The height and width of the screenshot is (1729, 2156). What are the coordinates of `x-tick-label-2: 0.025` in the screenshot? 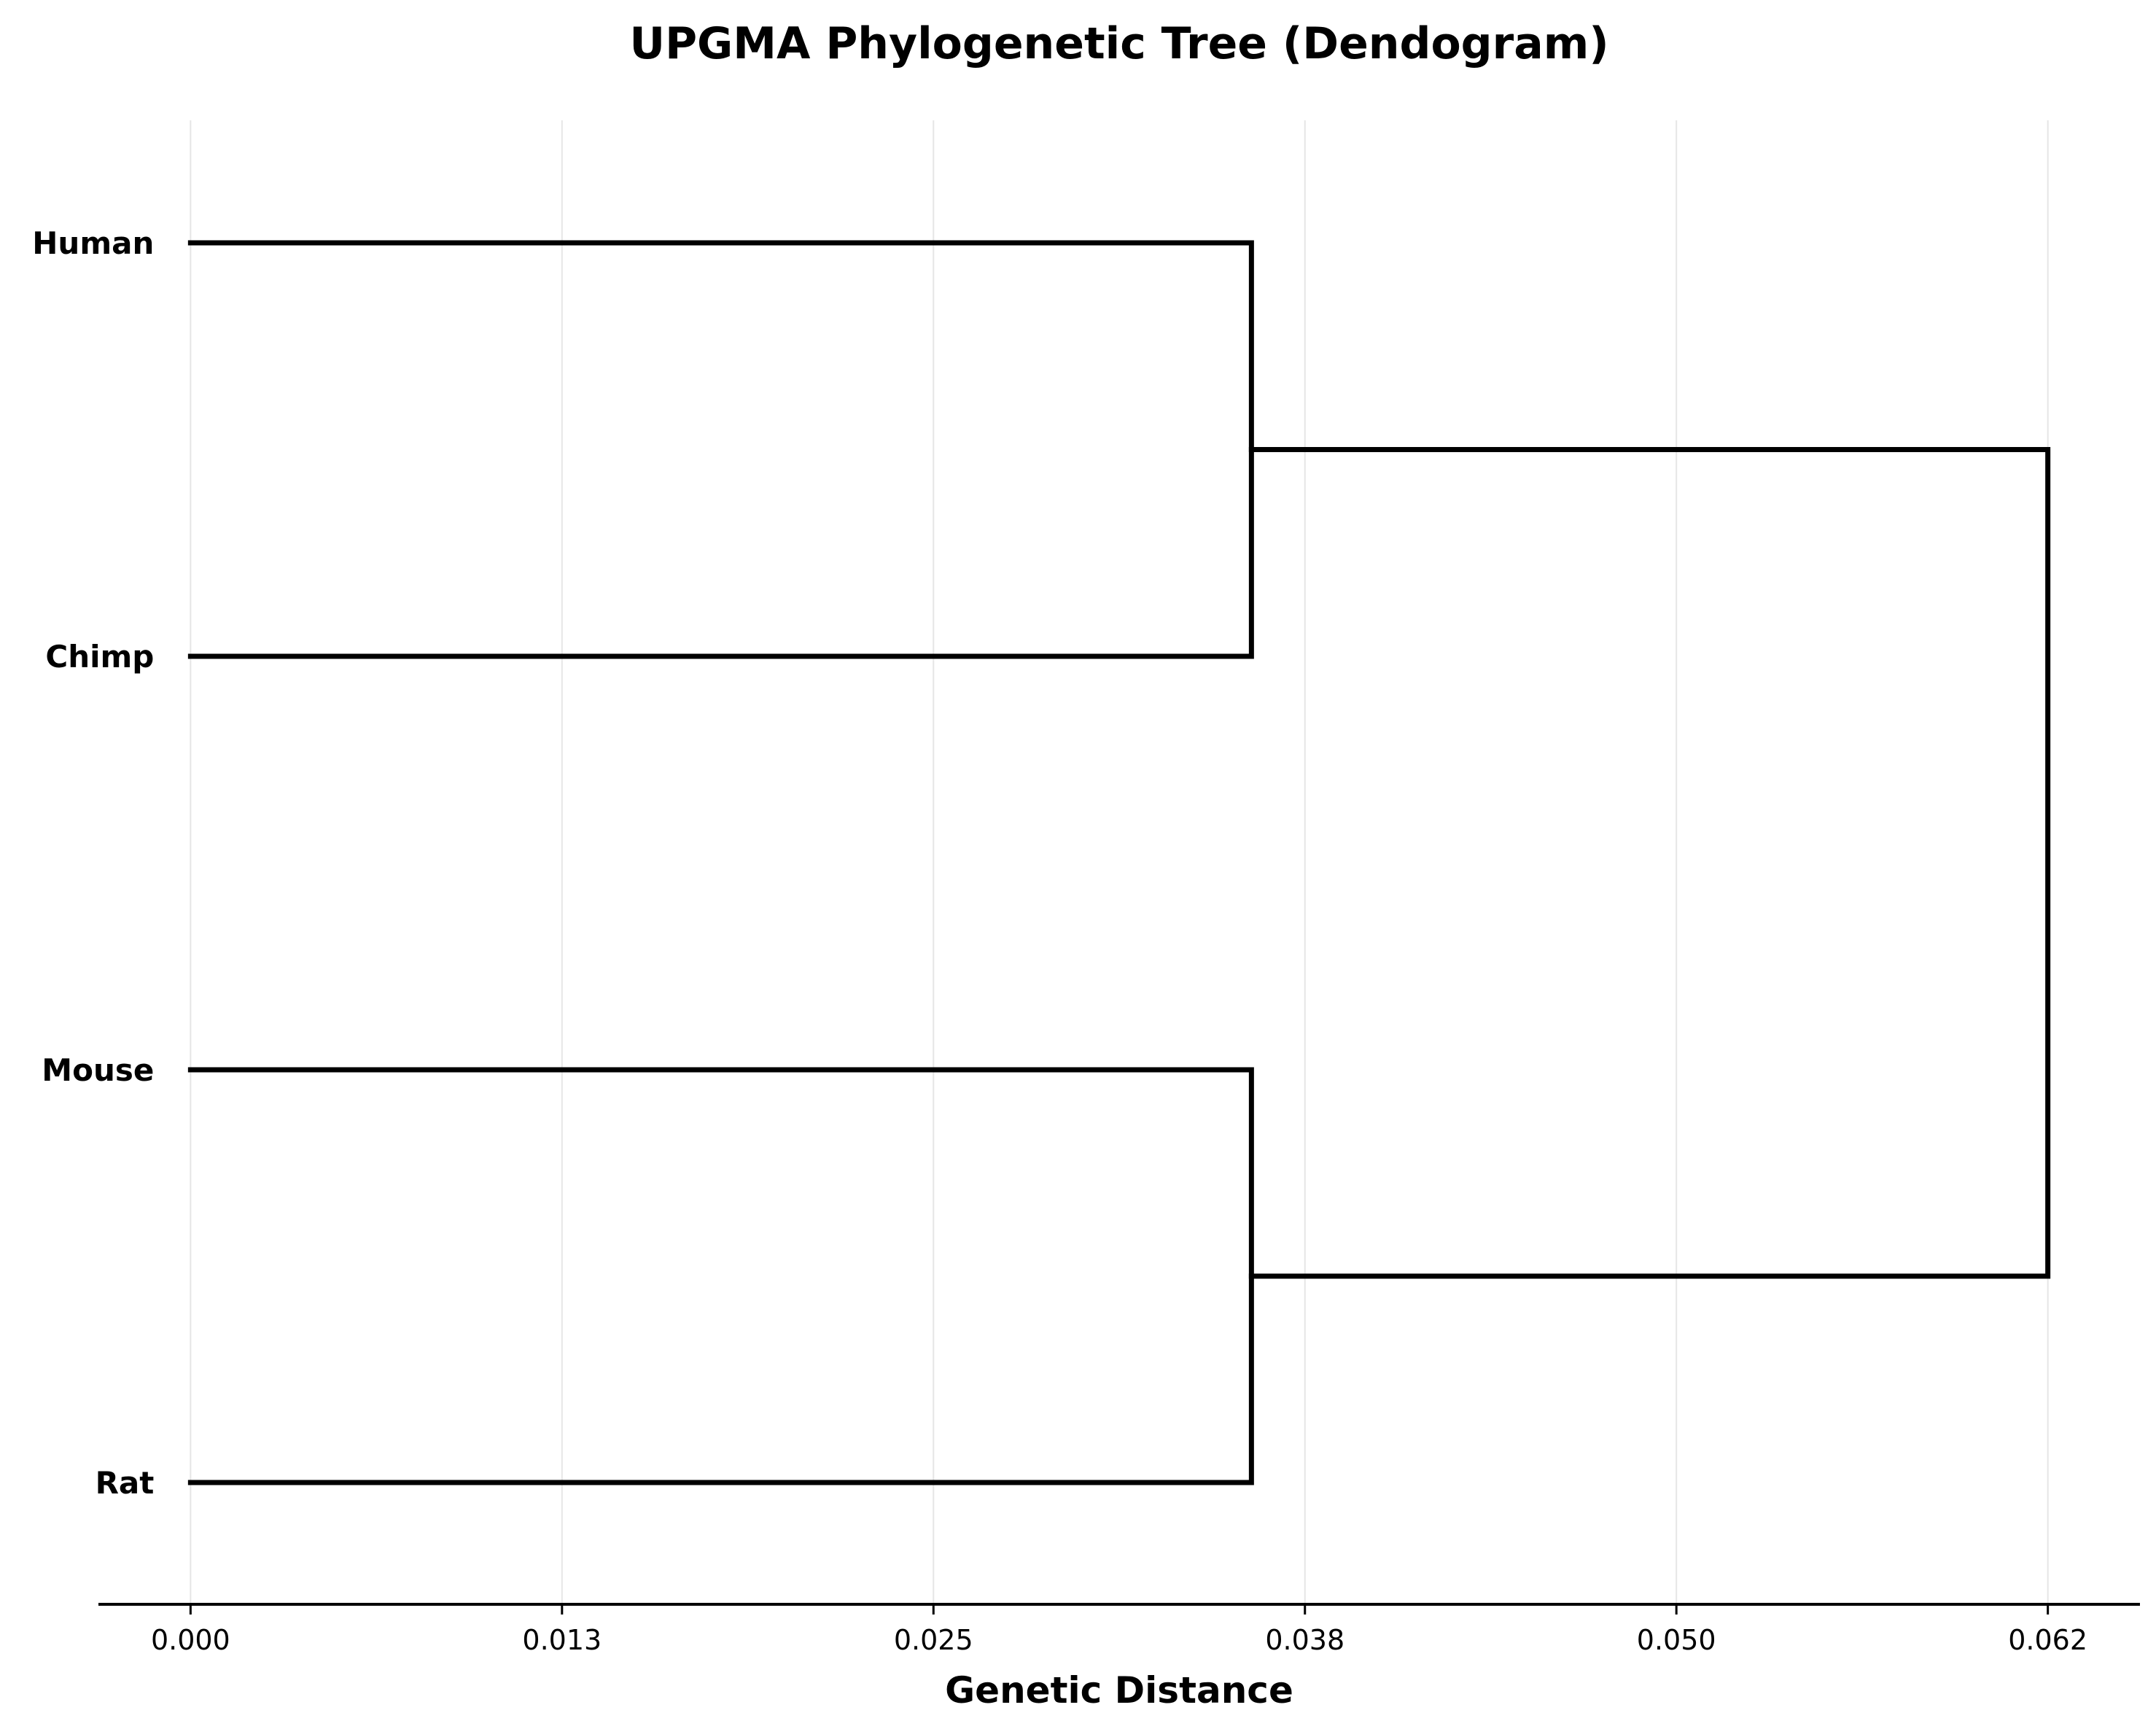 It's located at (933, 1640).